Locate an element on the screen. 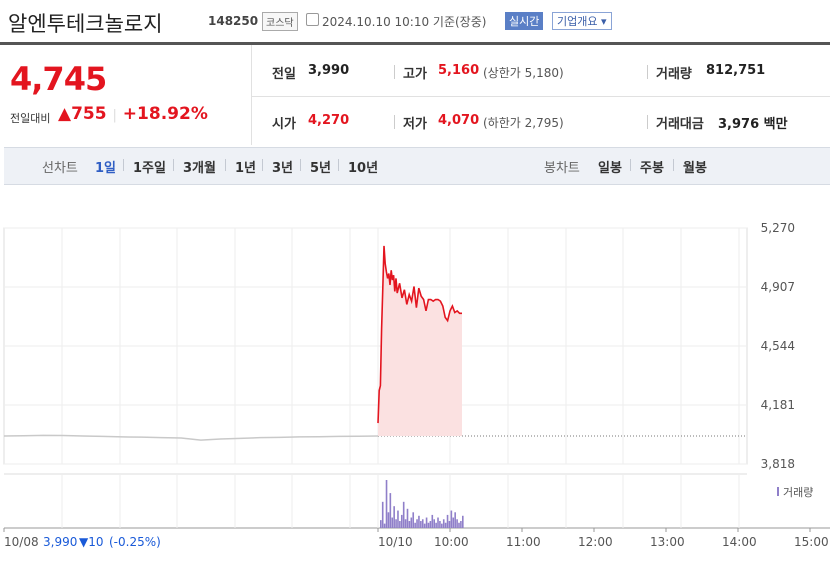  stock-code: 148250 is located at coordinates (233, 21).